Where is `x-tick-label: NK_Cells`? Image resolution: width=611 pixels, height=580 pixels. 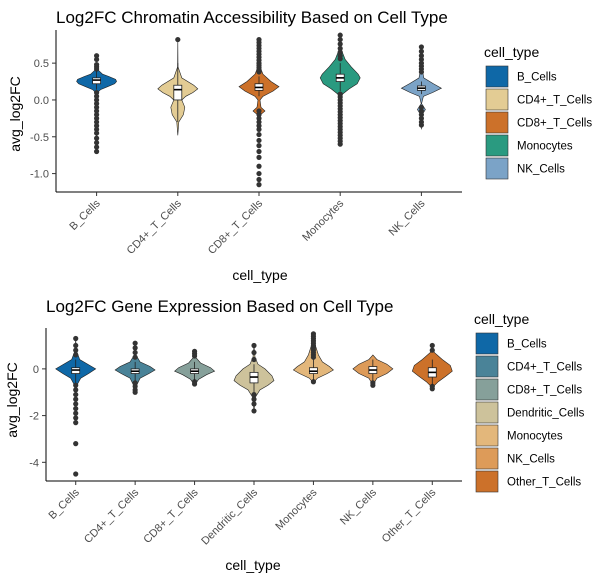 x-tick-label: NK_Cells is located at coordinates (407, 217).